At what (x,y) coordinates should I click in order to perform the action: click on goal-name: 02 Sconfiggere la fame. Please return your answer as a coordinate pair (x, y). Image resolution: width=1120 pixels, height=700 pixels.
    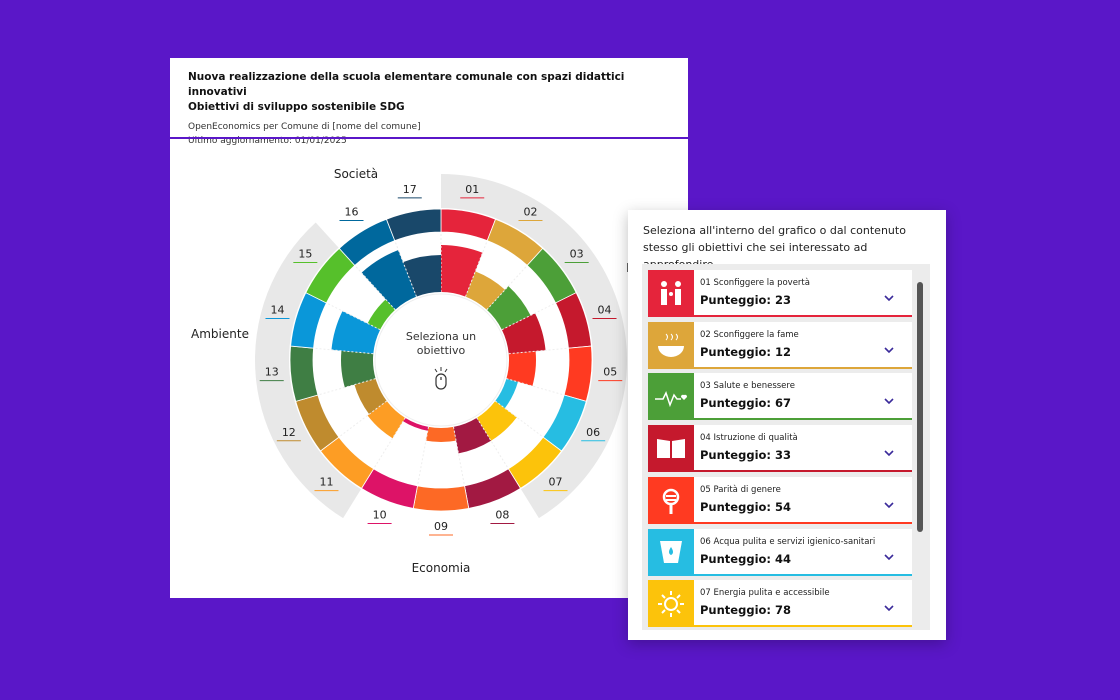
    Looking at the image, I should click on (749, 335).